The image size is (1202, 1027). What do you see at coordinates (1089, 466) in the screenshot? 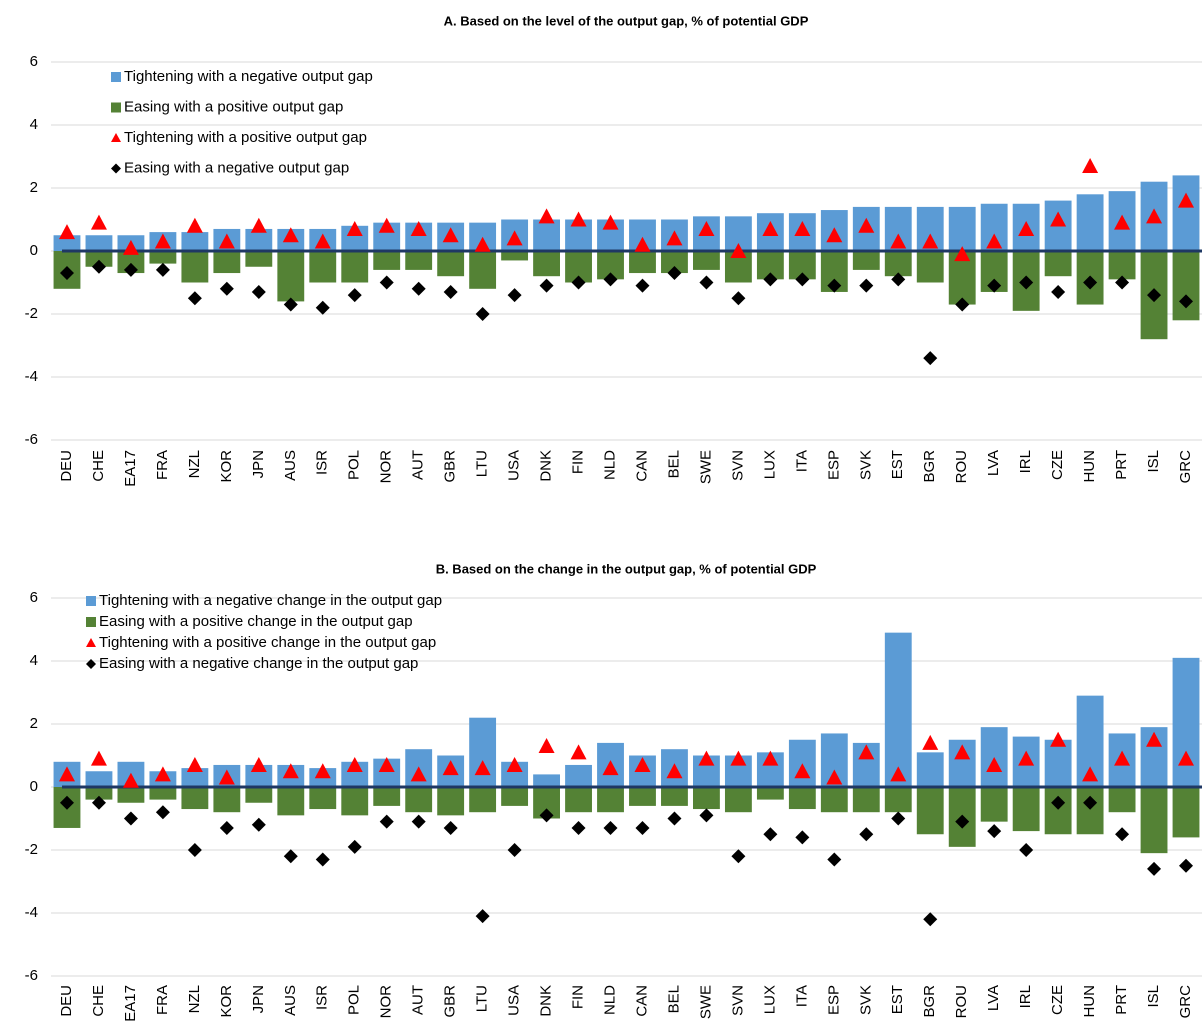
I see `x-tick-label: HUN` at bounding box center [1089, 466].